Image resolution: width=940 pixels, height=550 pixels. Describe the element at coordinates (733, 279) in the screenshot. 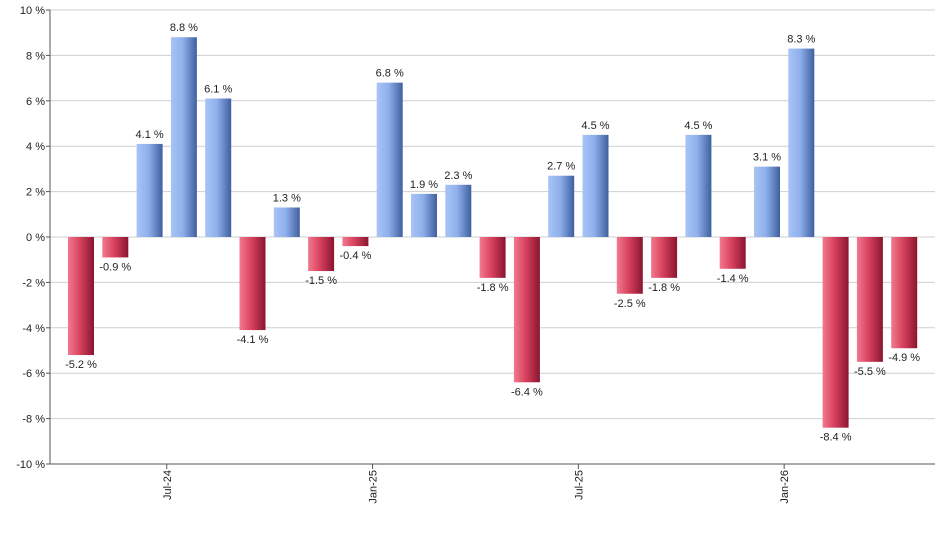

I see `bar-value-label: -1.4 %` at that location.